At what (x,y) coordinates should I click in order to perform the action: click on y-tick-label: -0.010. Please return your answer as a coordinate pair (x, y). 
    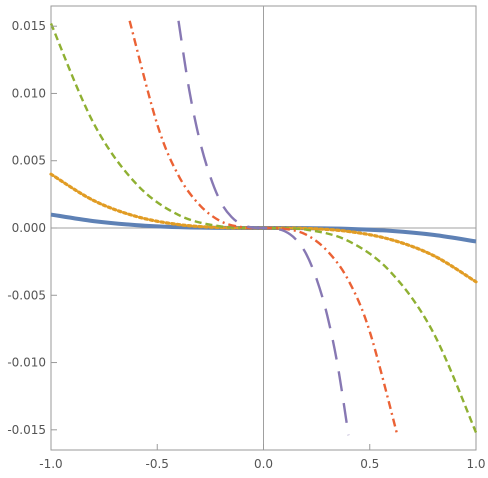
    Looking at the image, I should click on (26, 363).